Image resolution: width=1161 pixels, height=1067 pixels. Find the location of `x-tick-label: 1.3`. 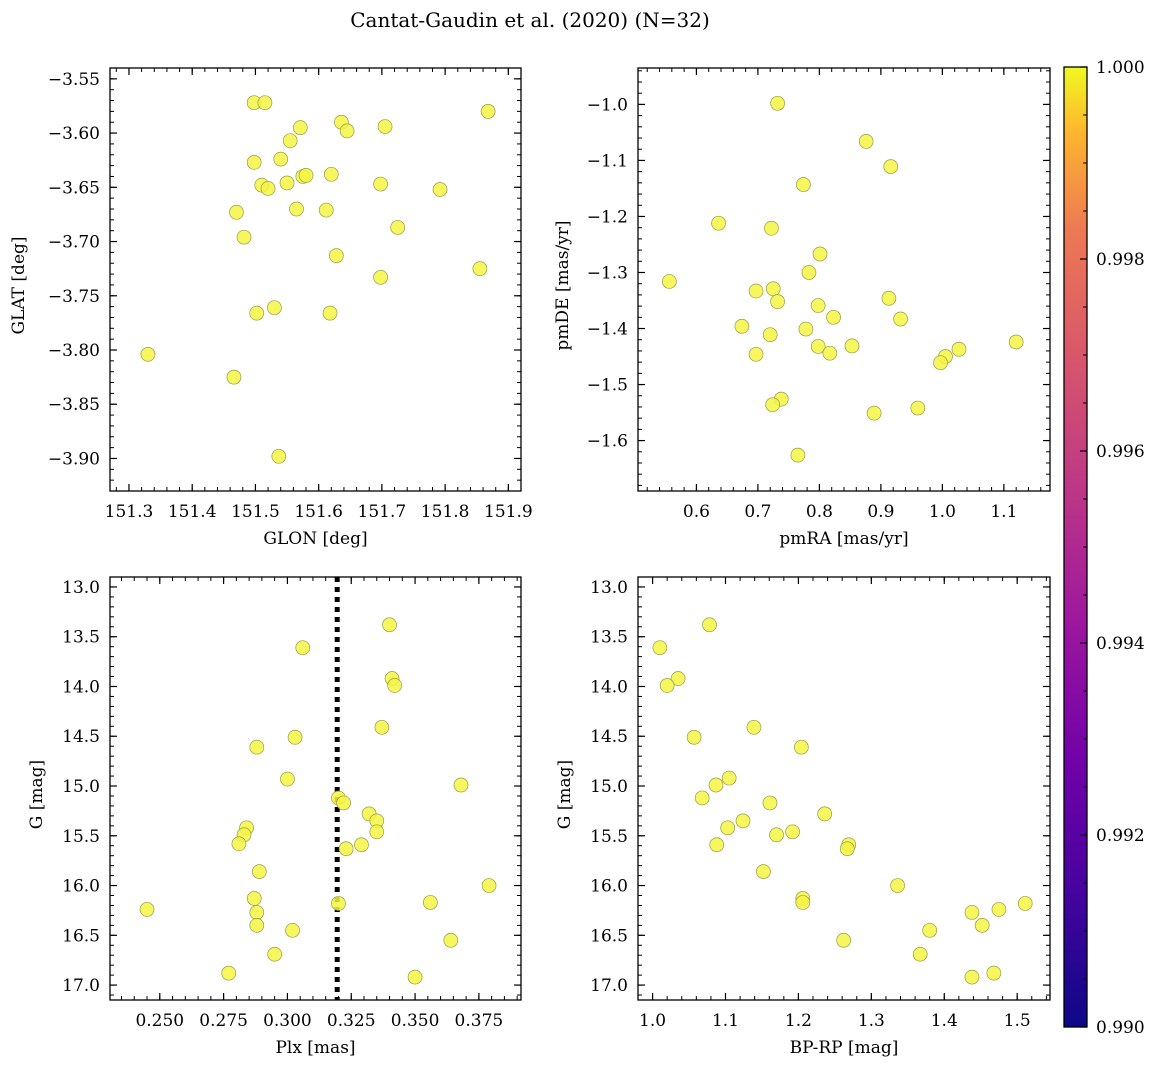

x-tick-label: 1.3 is located at coordinates (871, 1021).